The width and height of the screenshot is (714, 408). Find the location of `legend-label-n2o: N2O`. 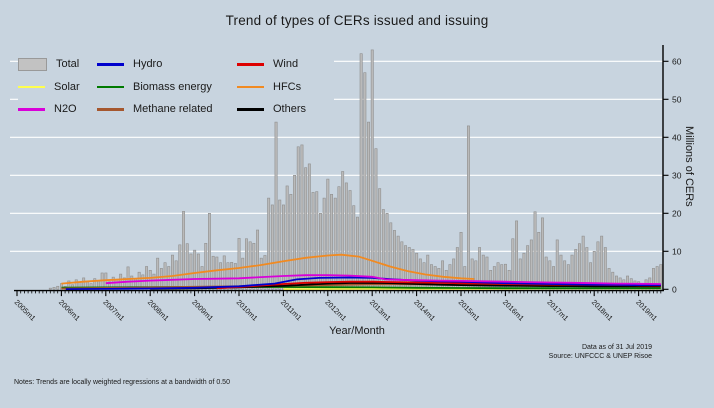

legend-label-n2o: N2O is located at coordinates (65, 109).